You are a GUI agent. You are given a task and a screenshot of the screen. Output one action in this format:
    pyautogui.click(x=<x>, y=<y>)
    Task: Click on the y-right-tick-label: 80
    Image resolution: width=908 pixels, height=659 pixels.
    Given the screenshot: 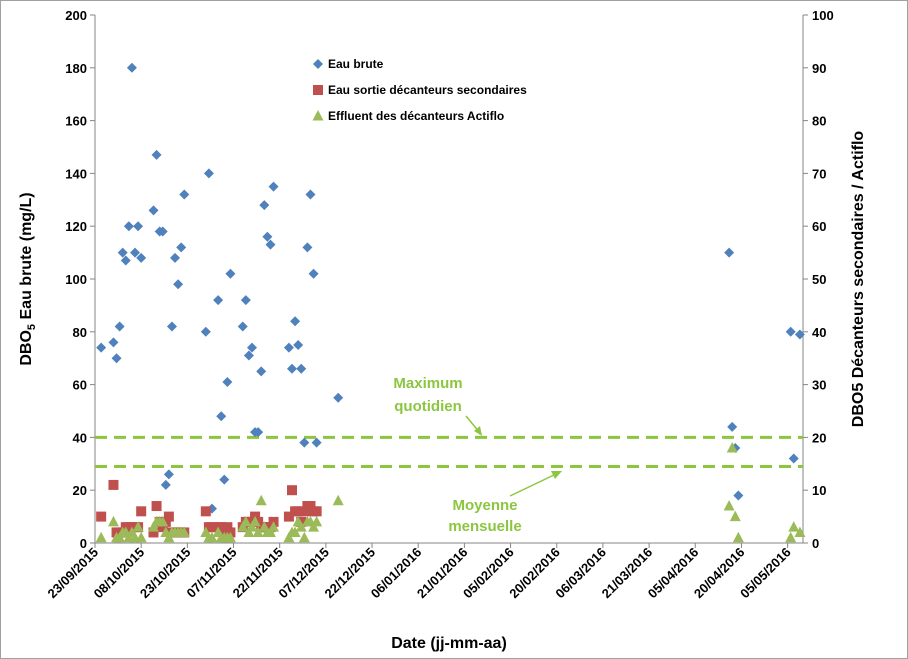 What is the action you would take?
    pyautogui.click(x=819, y=121)
    